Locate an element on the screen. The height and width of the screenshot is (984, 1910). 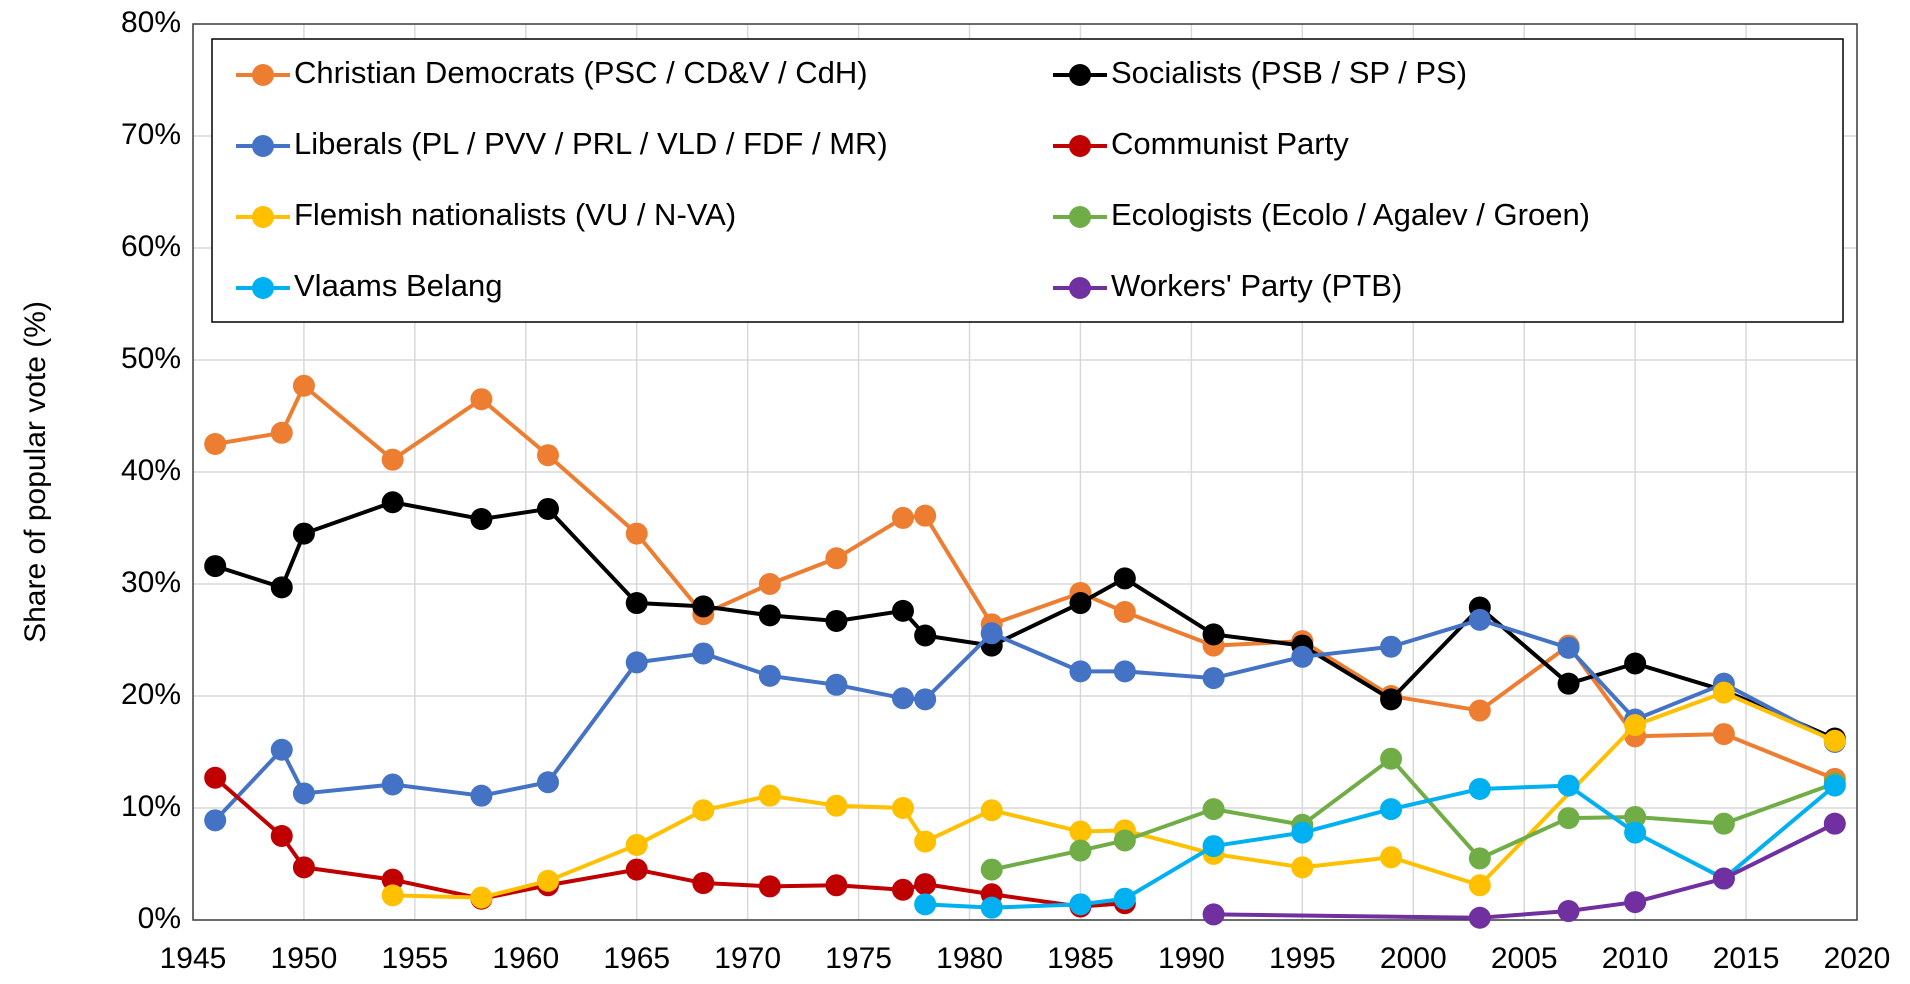
x-tick-label: 1950 is located at coordinates (304, 958).